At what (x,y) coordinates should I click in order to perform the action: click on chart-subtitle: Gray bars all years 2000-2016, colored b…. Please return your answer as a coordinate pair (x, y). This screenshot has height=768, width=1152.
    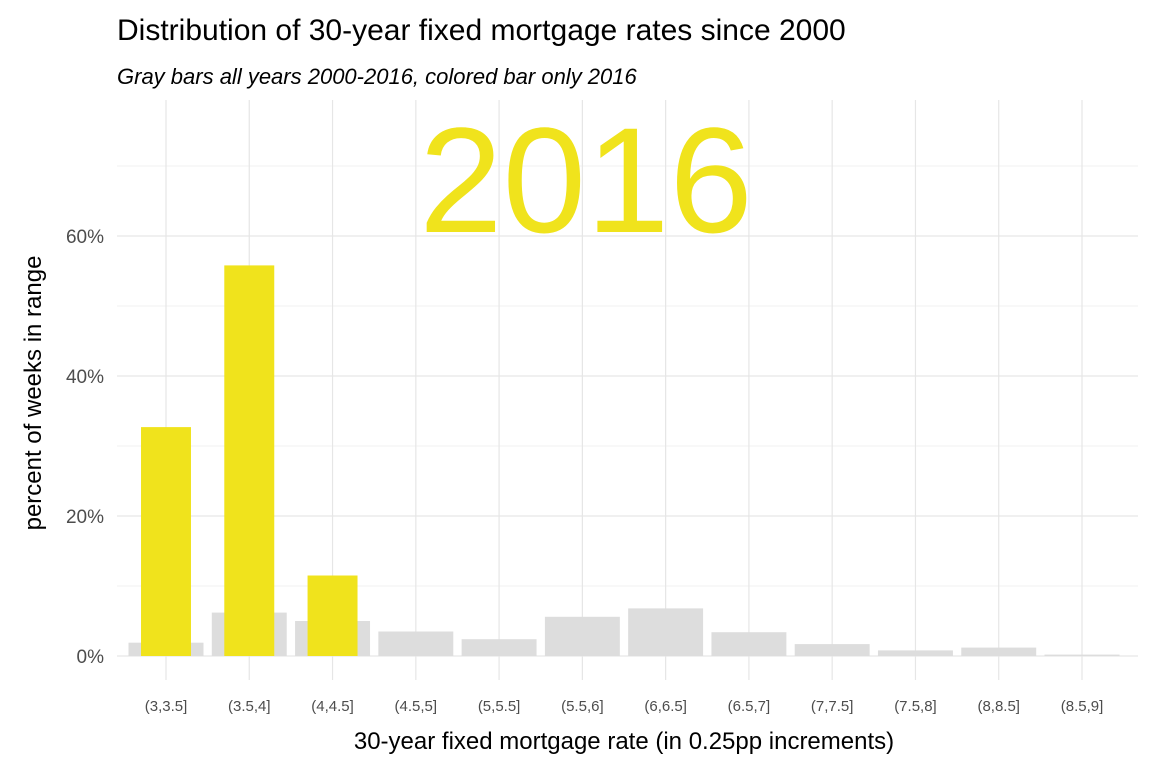
    Looking at the image, I should click on (377, 76).